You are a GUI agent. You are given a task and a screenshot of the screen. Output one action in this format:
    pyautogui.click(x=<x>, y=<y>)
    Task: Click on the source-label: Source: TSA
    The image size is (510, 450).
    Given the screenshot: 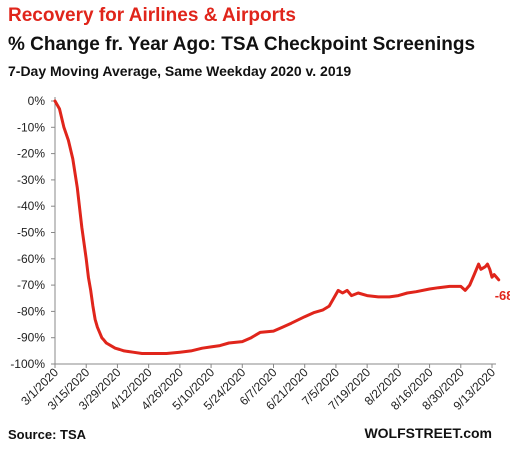 What is the action you would take?
    pyautogui.click(x=47, y=434)
    